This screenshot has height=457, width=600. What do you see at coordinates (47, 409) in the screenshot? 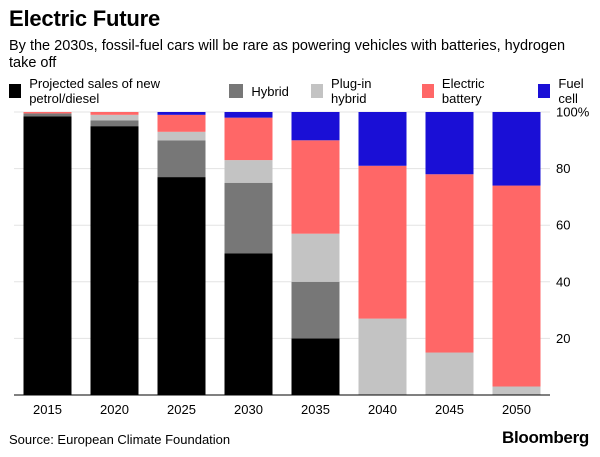
I see `x-tick-label: 2015` at bounding box center [47, 409].